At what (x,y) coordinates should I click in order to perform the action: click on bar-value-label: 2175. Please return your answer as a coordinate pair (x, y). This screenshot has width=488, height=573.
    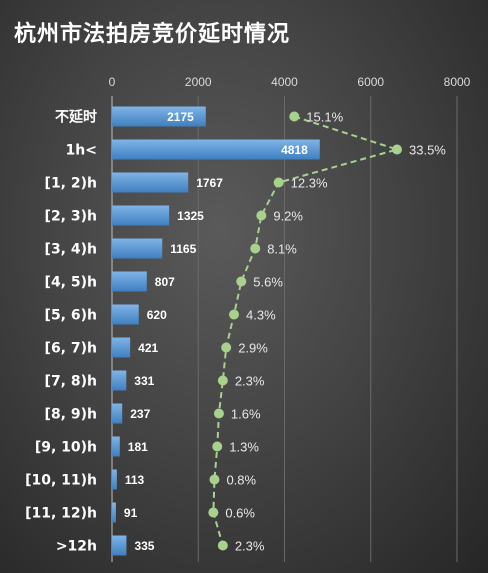
    Looking at the image, I should click on (180, 117).